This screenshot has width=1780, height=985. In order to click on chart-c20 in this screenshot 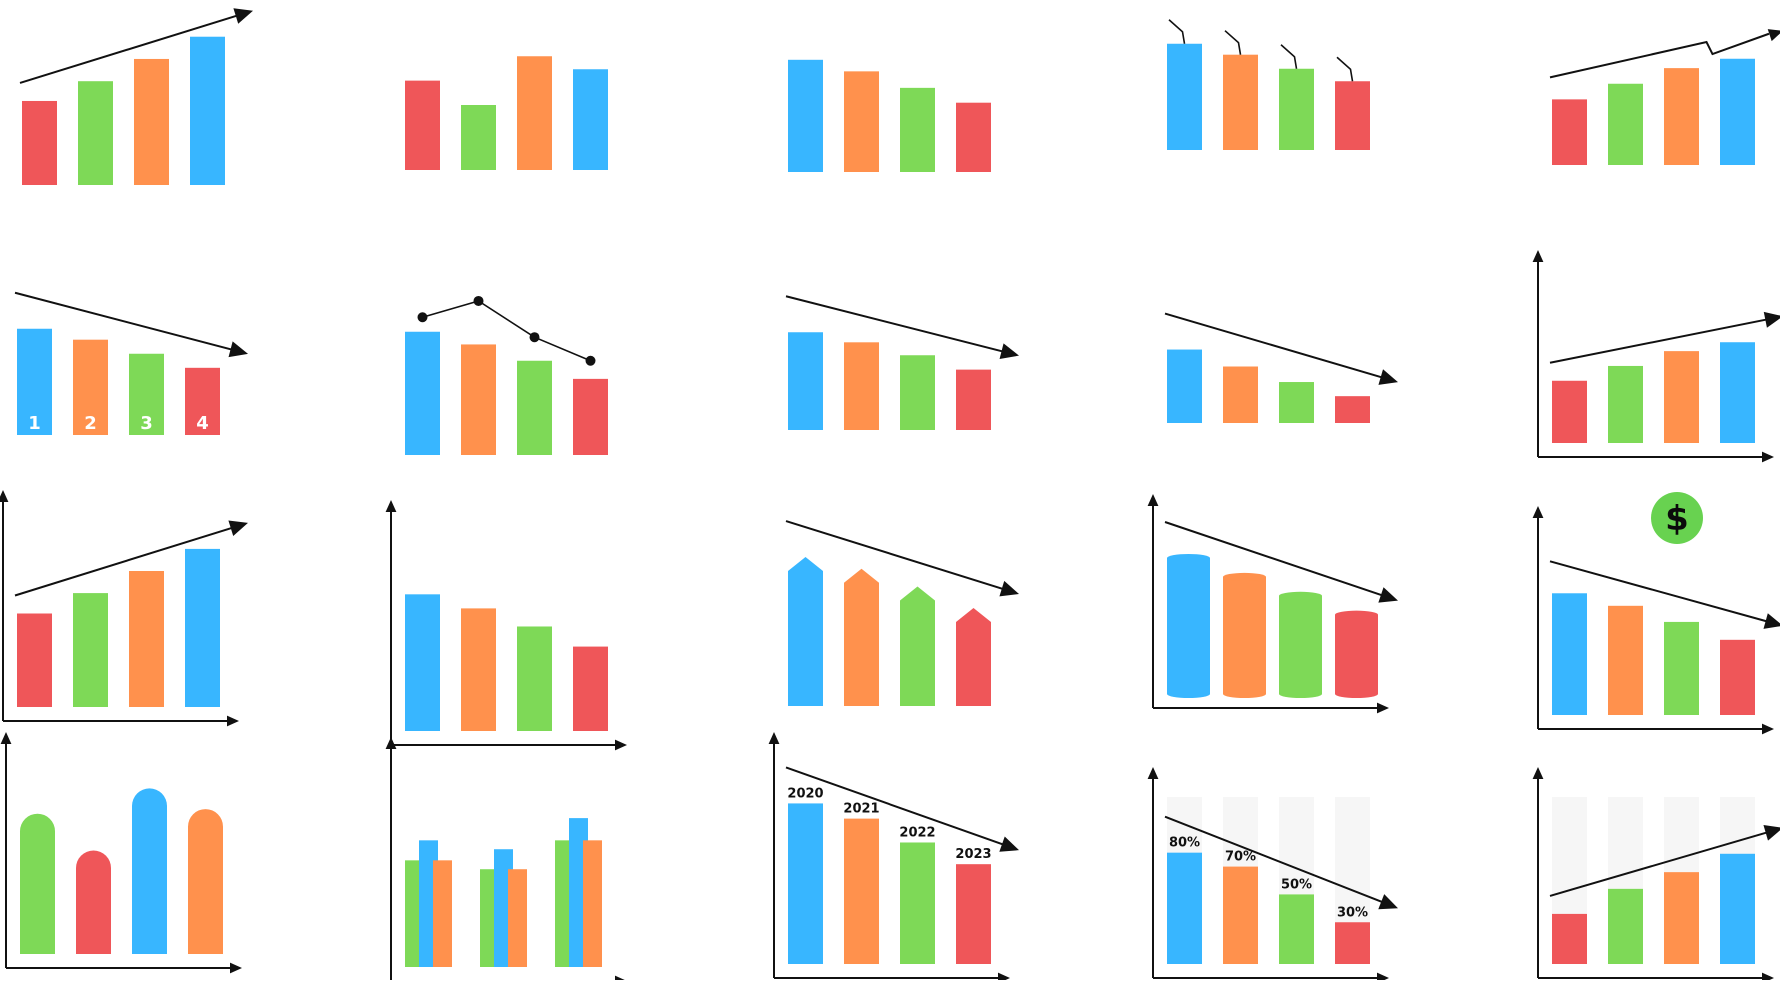, I will do `click(1656, 875)`.